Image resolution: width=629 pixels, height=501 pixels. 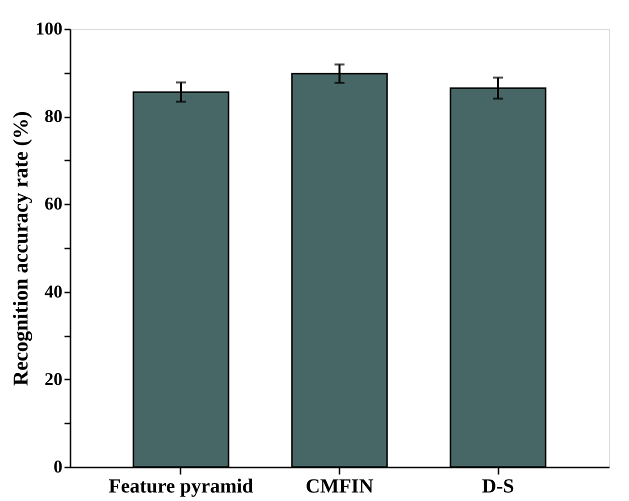 What do you see at coordinates (53, 291) in the screenshot?
I see `y-tick-label: 40` at bounding box center [53, 291].